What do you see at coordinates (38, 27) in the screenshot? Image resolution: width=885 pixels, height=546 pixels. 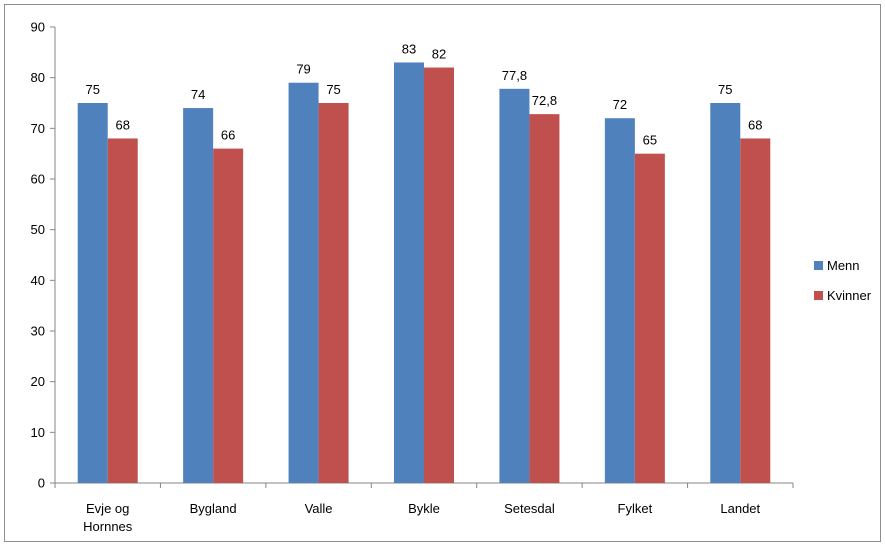 I see `y-tick-label: 90` at bounding box center [38, 27].